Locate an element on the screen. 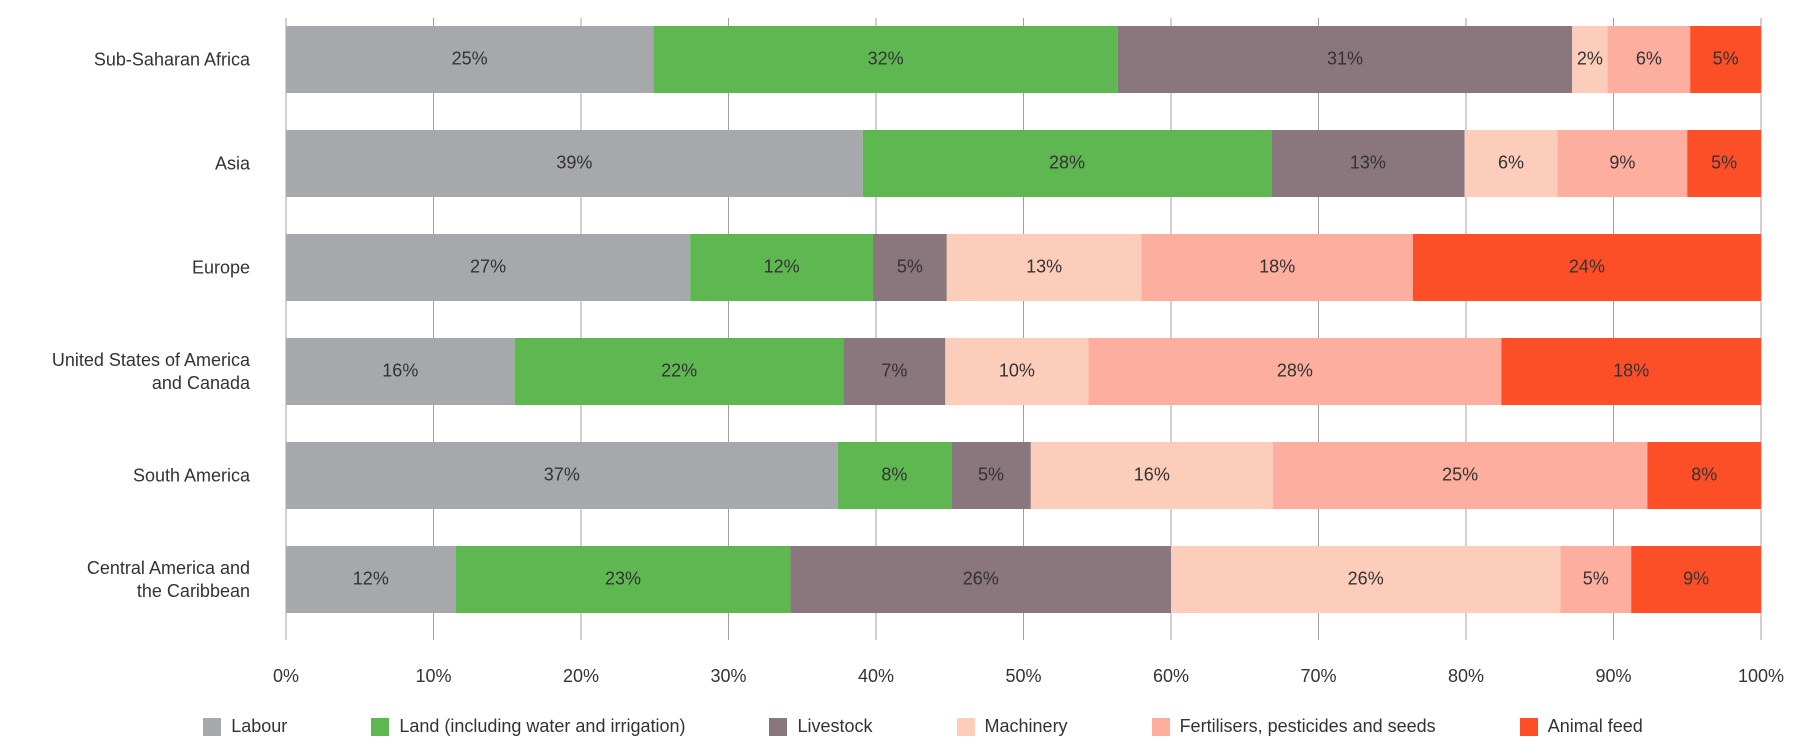  data-label: 23% is located at coordinates (623, 578).